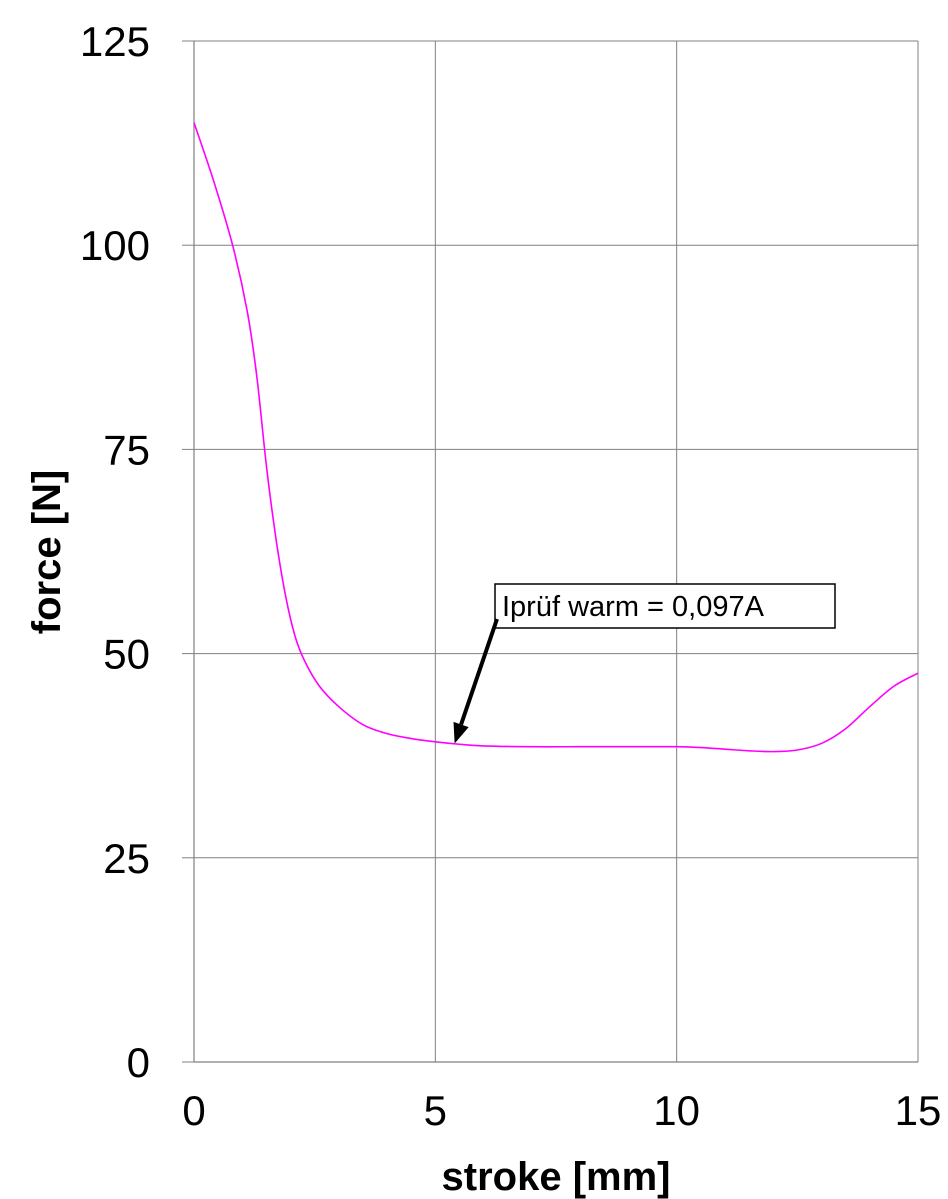 The height and width of the screenshot is (1199, 948). I want to click on x-tick-label: 15, so click(918, 1110).